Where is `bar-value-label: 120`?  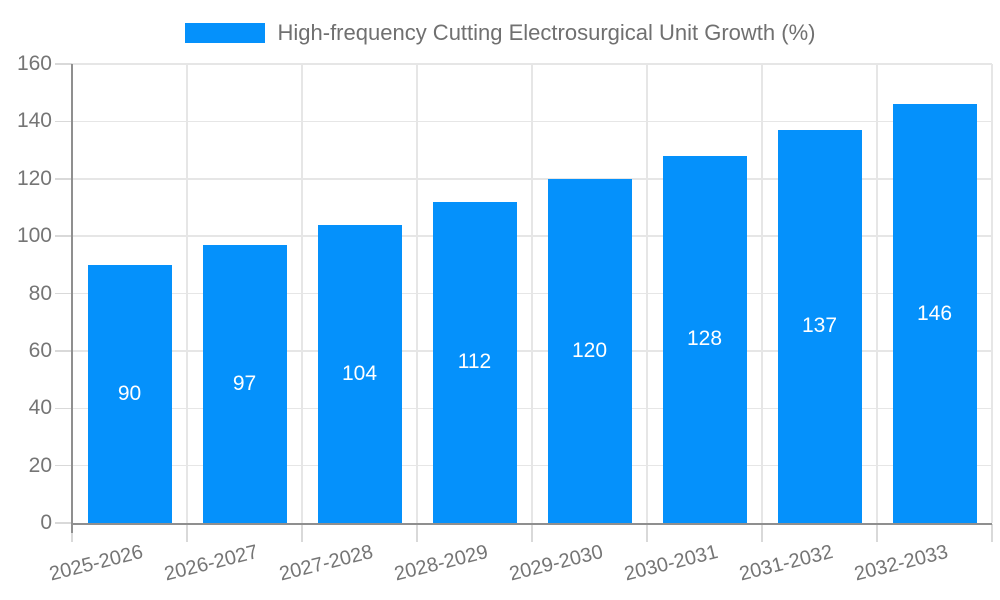
bar-value-label: 120 is located at coordinates (589, 350).